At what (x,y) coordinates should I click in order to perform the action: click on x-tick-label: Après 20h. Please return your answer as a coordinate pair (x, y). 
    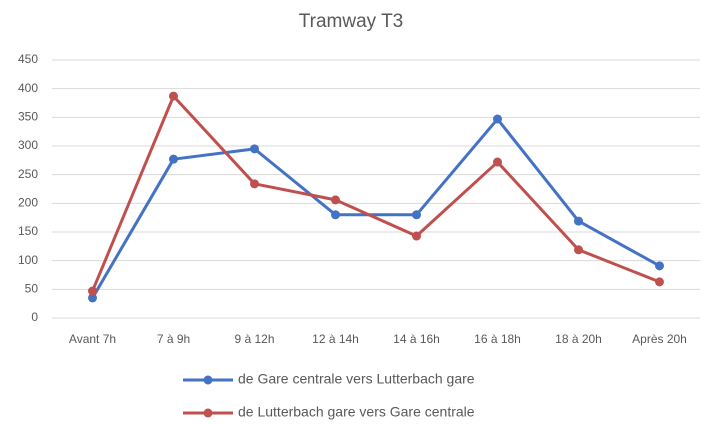
    Looking at the image, I should click on (659, 339).